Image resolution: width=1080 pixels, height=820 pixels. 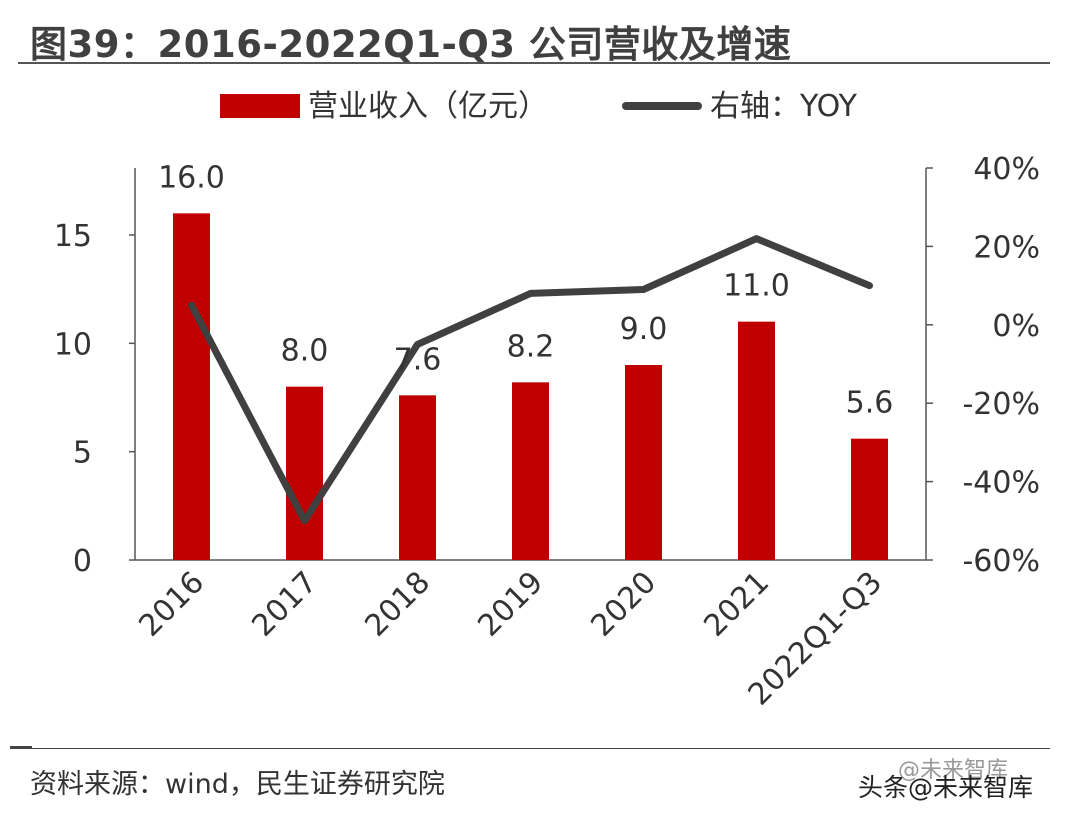 What do you see at coordinates (971, 787) in the screenshot?
I see `watermark-account: @未来智库` at bounding box center [971, 787].